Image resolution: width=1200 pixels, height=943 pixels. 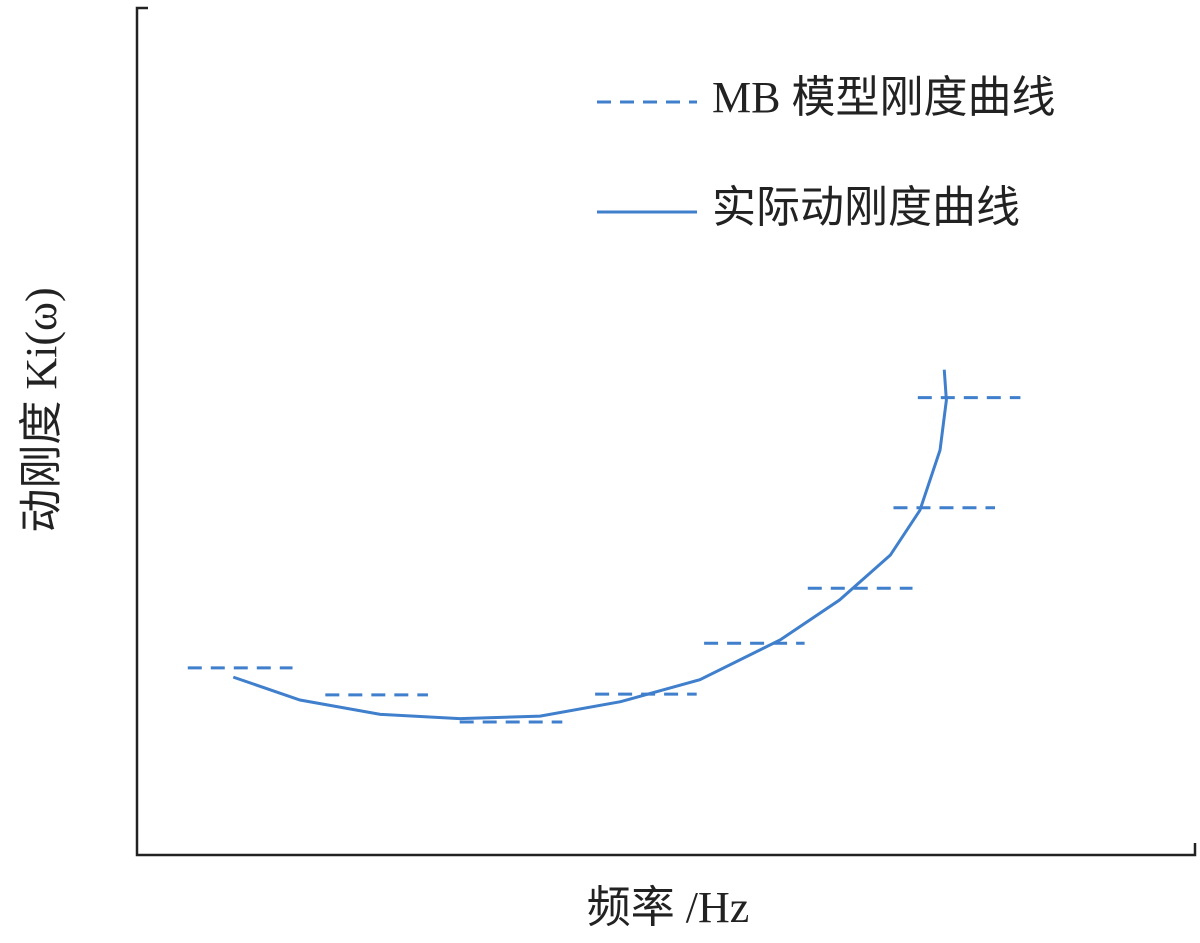 What do you see at coordinates (866, 207) in the screenshot?
I see `legend-label: 实际动刚度曲线` at bounding box center [866, 207].